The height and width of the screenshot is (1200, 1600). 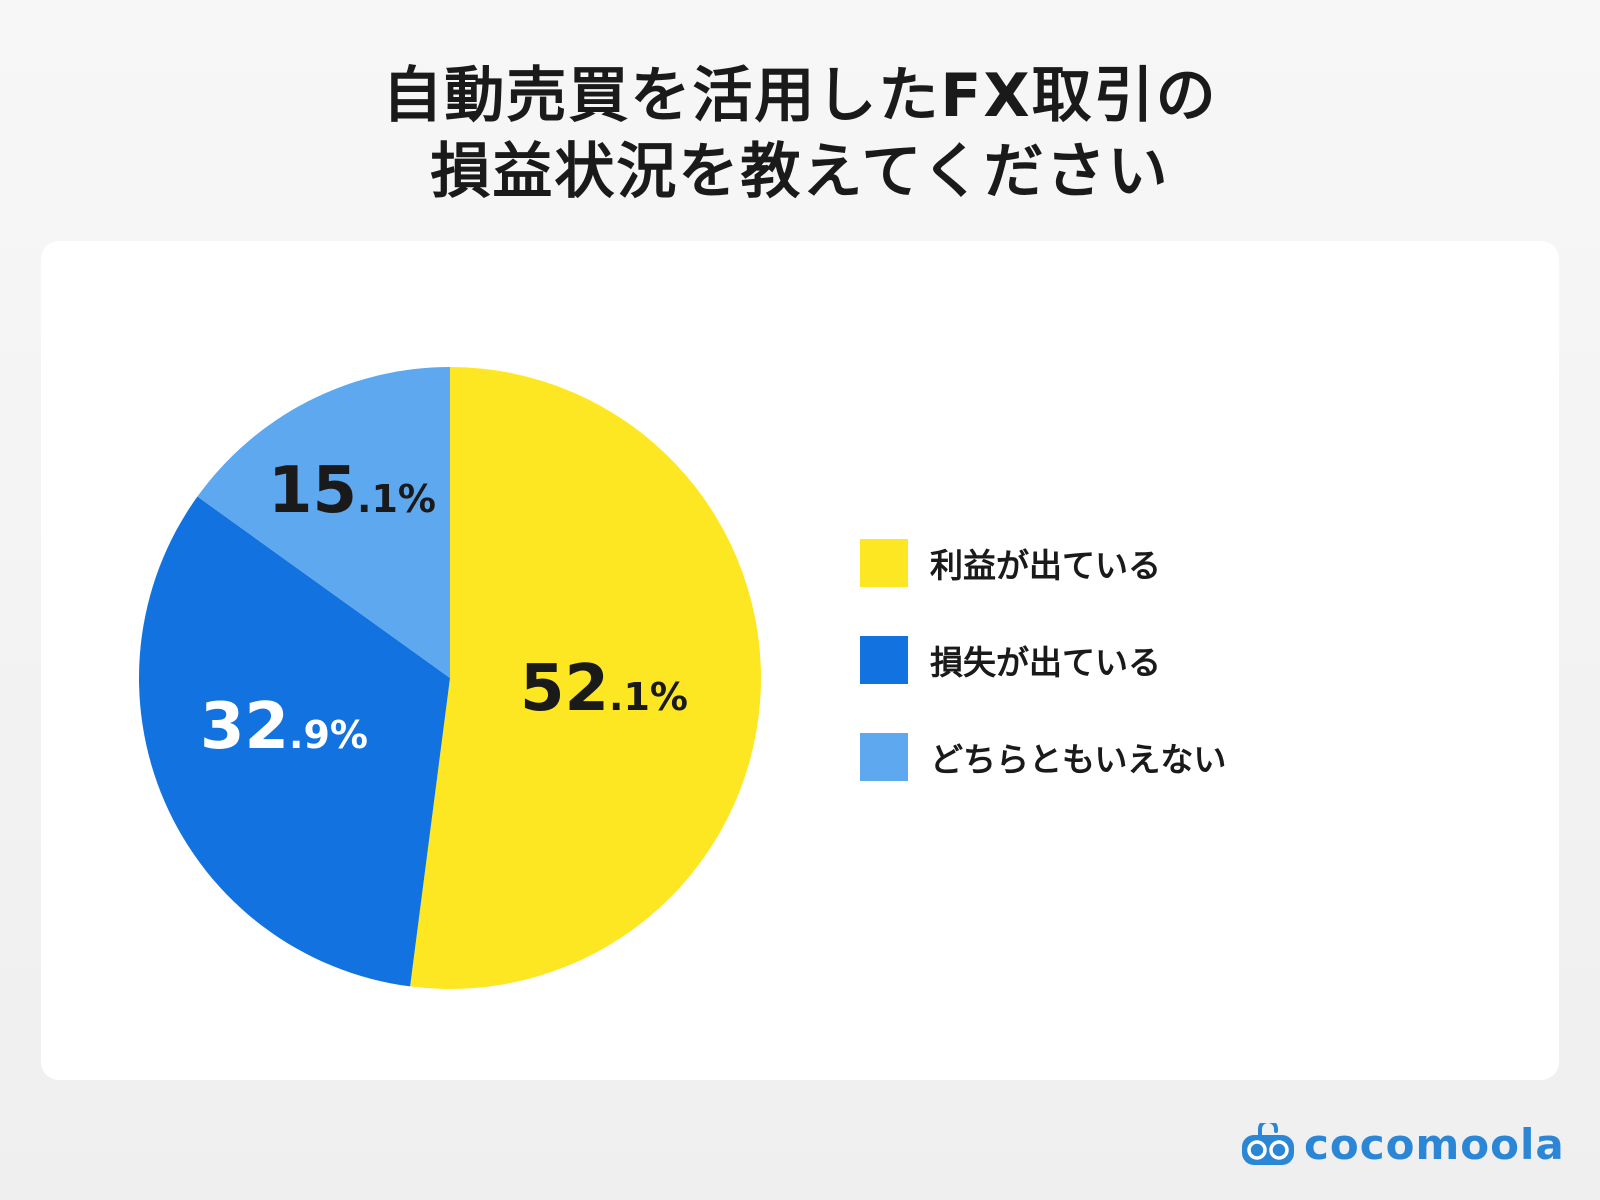 What do you see at coordinates (604, 689) in the screenshot?
I see `data-label: 52.1%` at bounding box center [604, 689].